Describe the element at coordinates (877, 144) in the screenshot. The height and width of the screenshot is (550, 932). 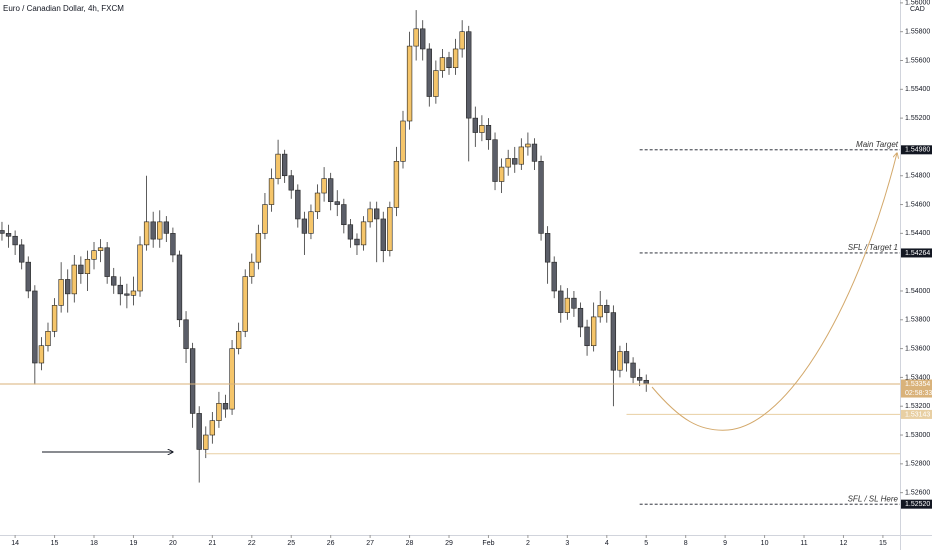
I see `level-label: Main Target` at that location.